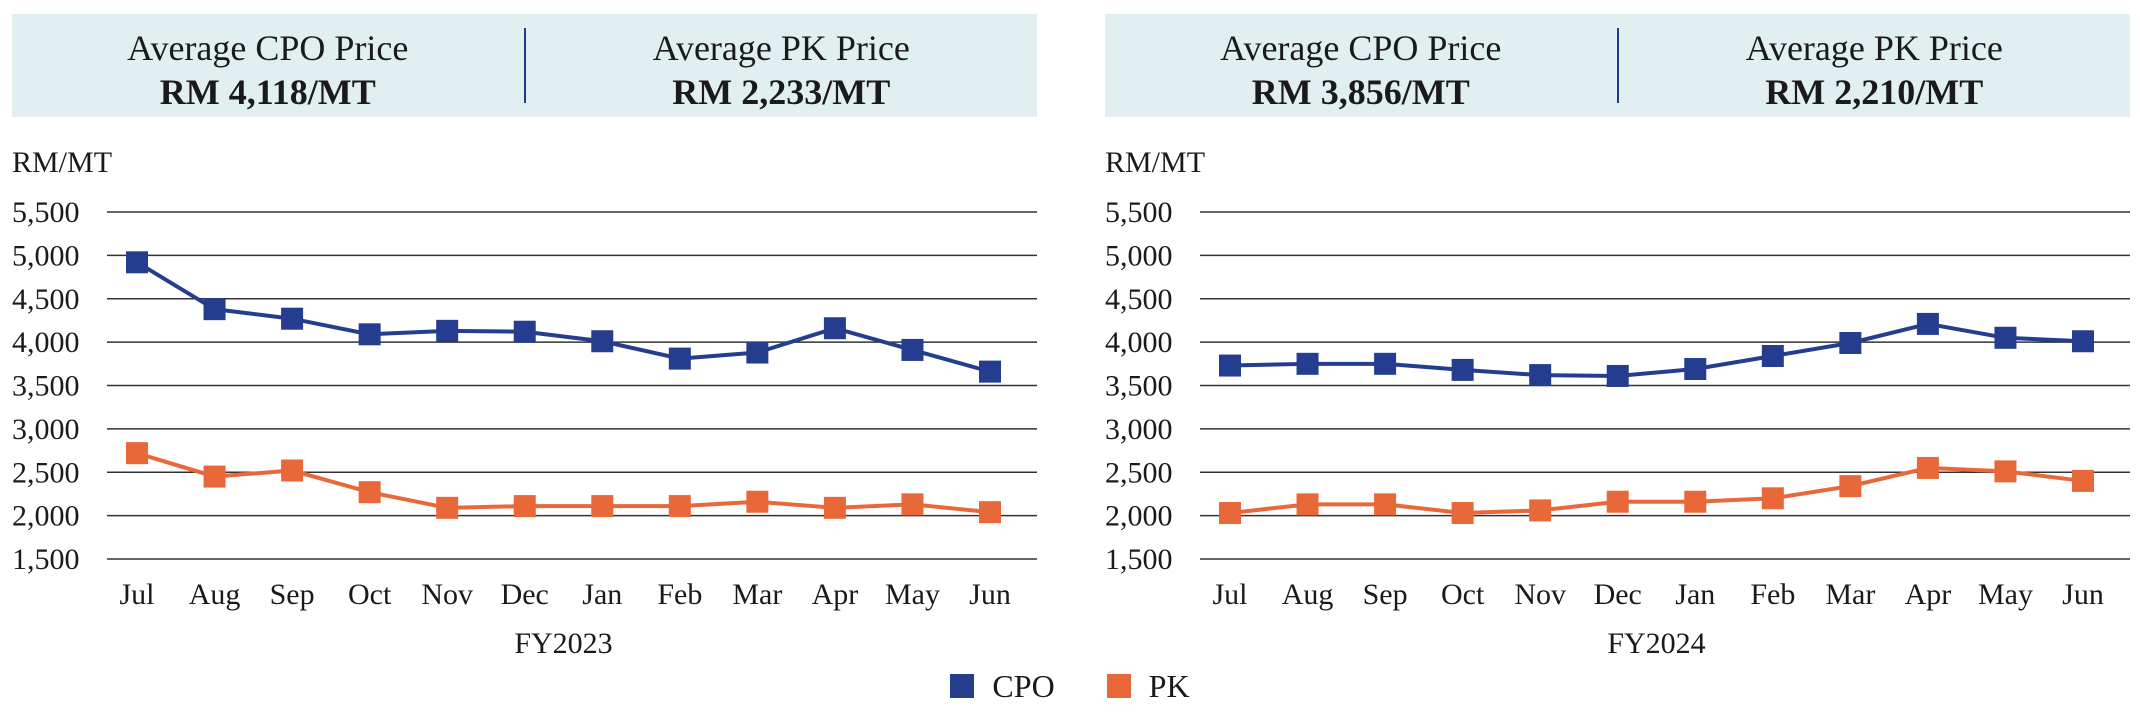 The height and width of the screenshot is (712, 2140). What do you see at coordinates (781, 48) in the screenshot?
I see `avg-pk-title: Average PK Price` at bounding box center [781, 48].